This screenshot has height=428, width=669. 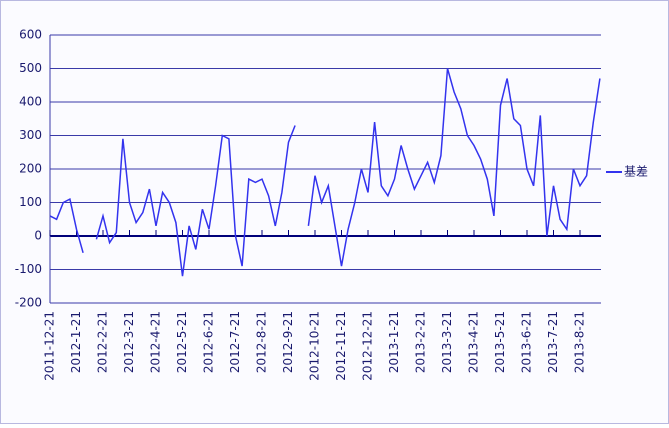 I want to click on x-tick-label: 2013-3-21, so click(x=447, y=342).